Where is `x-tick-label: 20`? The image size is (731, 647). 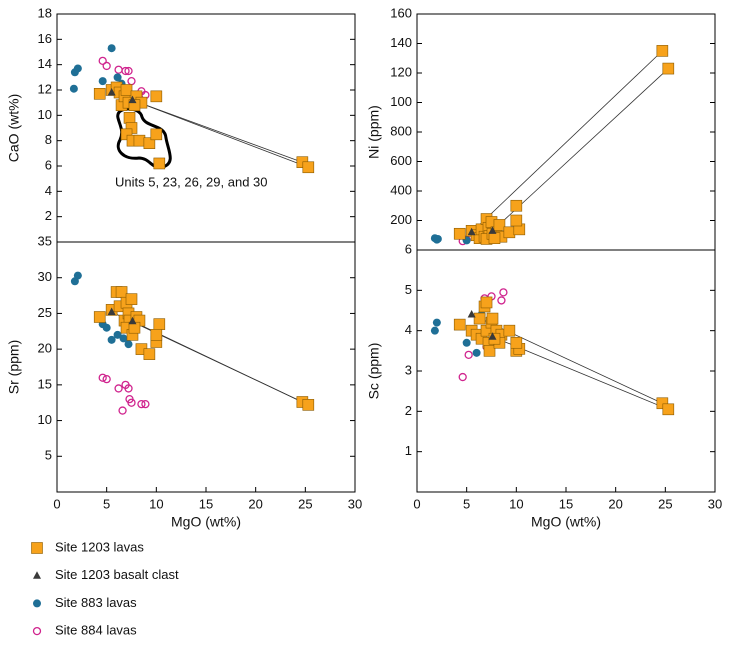 x-tick-label: 20 is located at coordinates (255, 503).